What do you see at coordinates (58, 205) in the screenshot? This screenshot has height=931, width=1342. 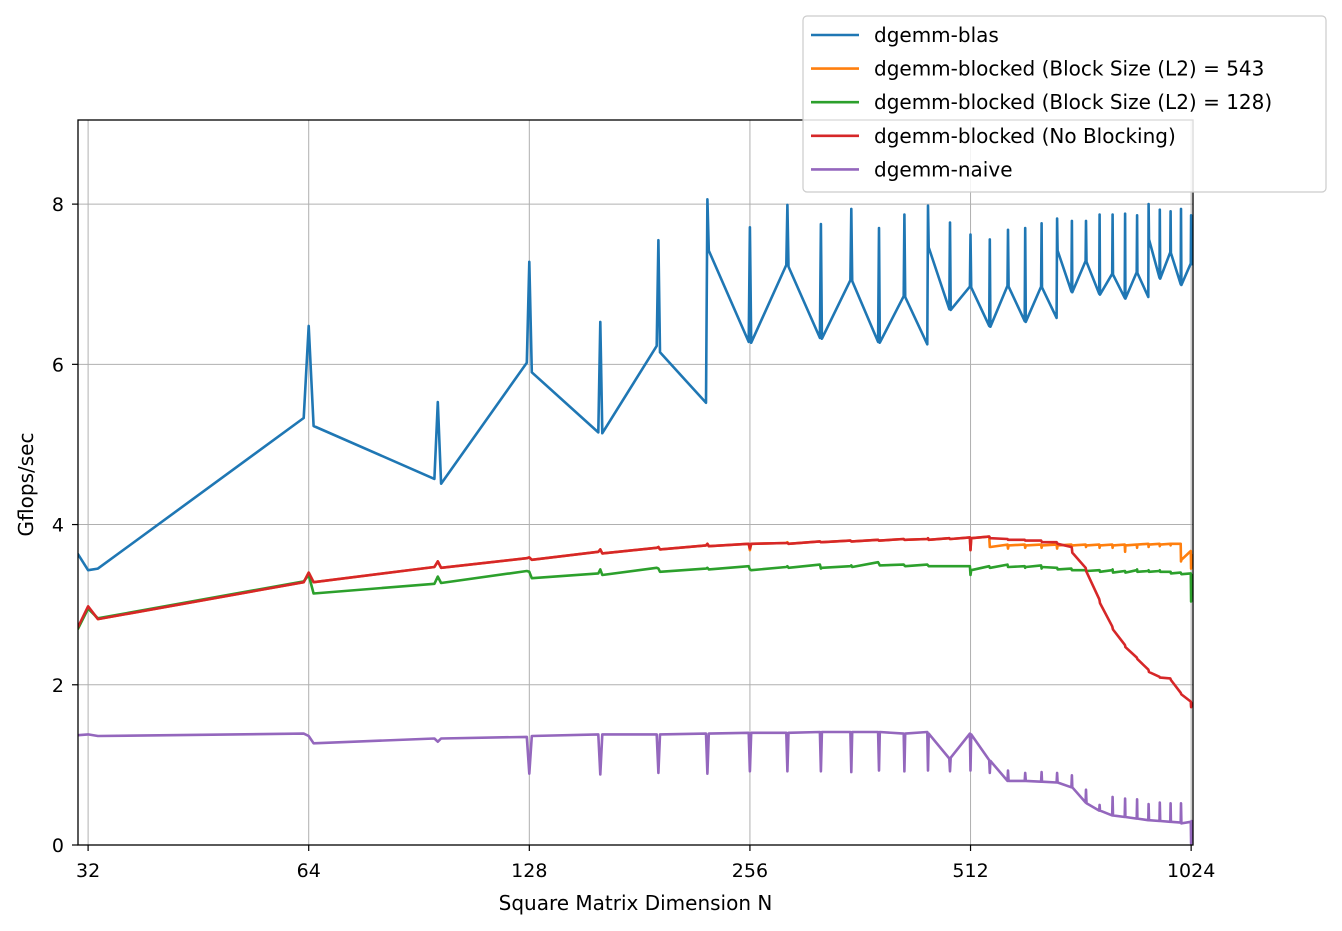 I see `y-tick-label: 8` at bounding box center [58, 205].